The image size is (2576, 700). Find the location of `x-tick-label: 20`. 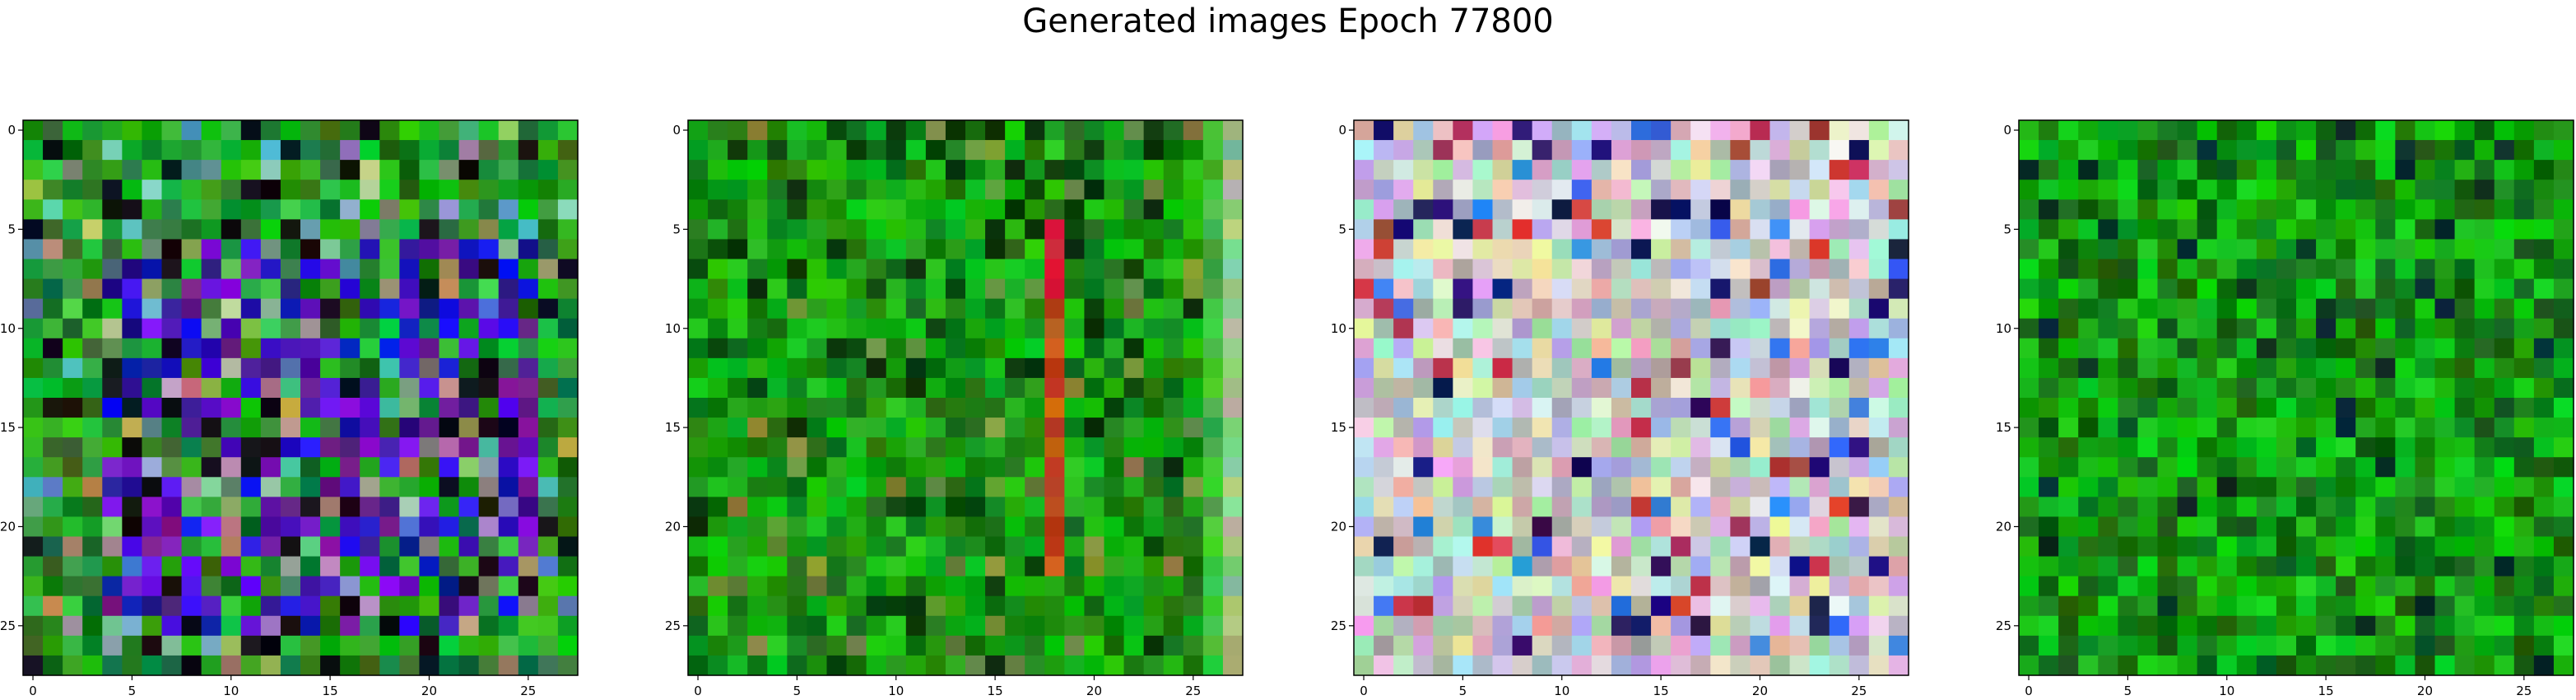

x-tick-label: 20 is located at coordinates (1760, 691).